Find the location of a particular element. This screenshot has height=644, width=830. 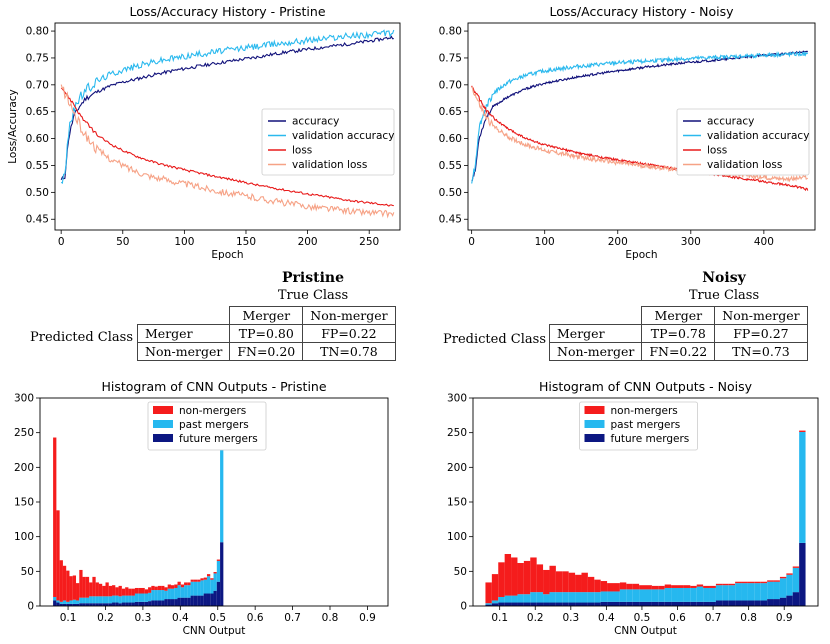

x-tick-label: 0.9 is located at coordinates (367, 618).